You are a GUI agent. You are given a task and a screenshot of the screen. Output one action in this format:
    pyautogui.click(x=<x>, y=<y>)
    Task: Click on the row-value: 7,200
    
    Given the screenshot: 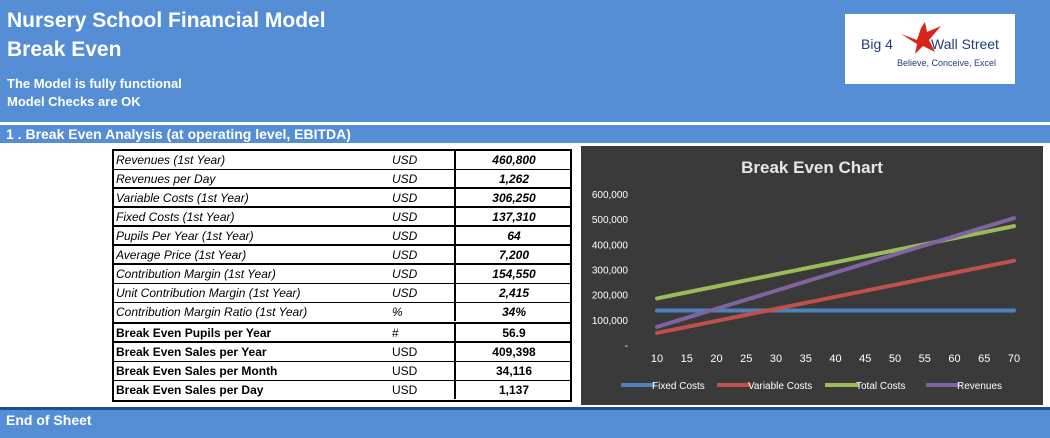 What is the action you would take?
    pyautogui.click(x=513, y=255)
    